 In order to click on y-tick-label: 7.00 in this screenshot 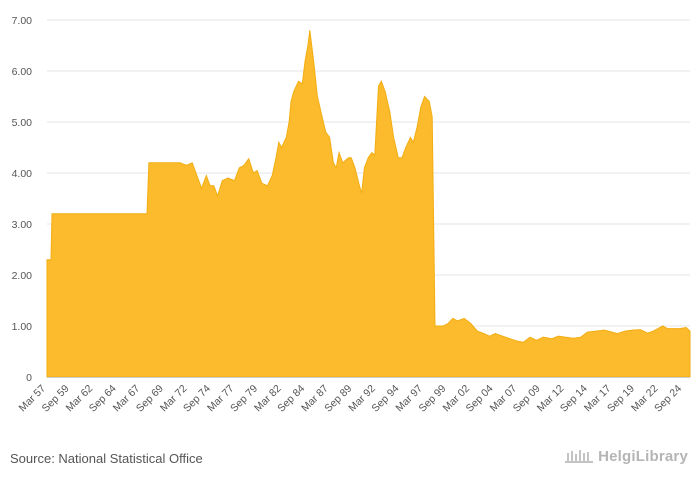, I will do `click(22, 21)`.